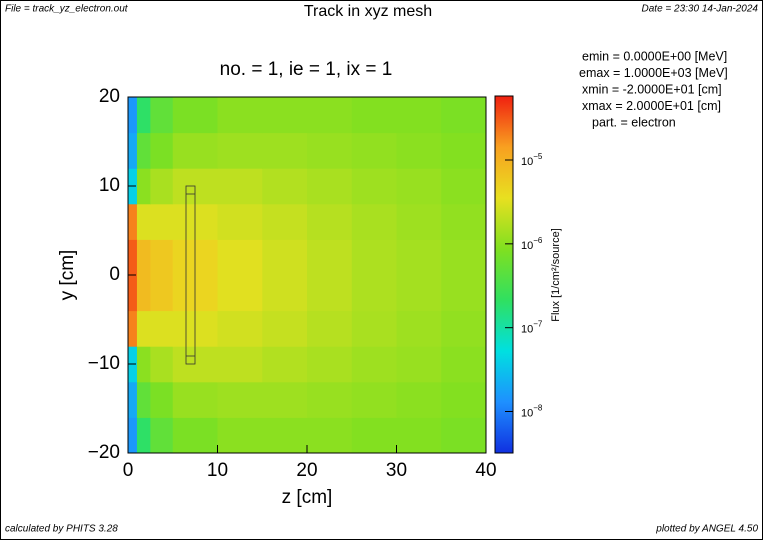  Describe the element at coordinates (104, 363) in the screenshot. I see `y-tick-label: −10` at that location.